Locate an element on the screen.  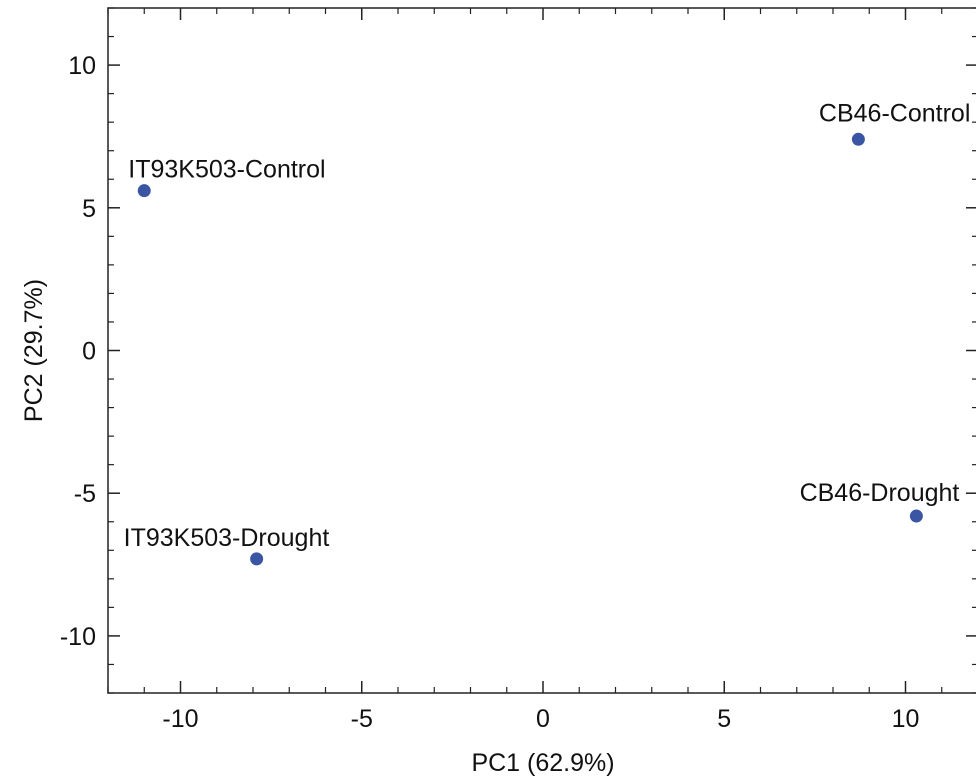
y-axis-title: PC2 (29.7%) is located at coordinates (34, 350).